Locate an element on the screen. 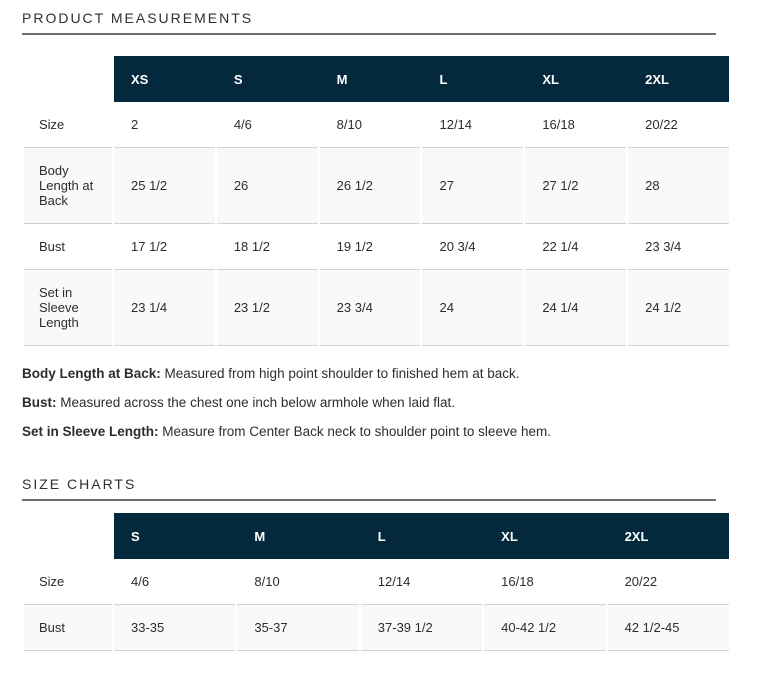 This screenshot has width=758, height=685. measurement-value: 27 1/2 is located at coordinates (576, 186).